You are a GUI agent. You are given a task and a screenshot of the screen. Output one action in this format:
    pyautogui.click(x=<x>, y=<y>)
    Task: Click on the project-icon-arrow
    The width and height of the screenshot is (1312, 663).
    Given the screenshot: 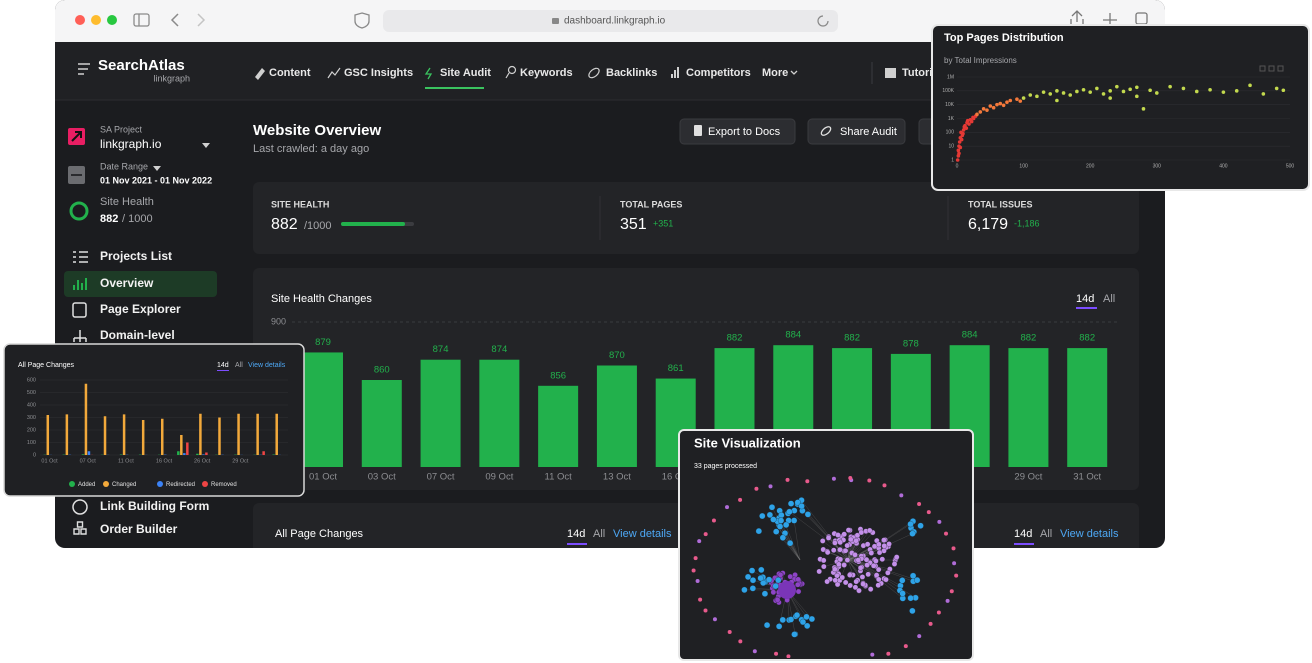 What is the action you would take?
    pyautogui.click(x=76, y=136)
    